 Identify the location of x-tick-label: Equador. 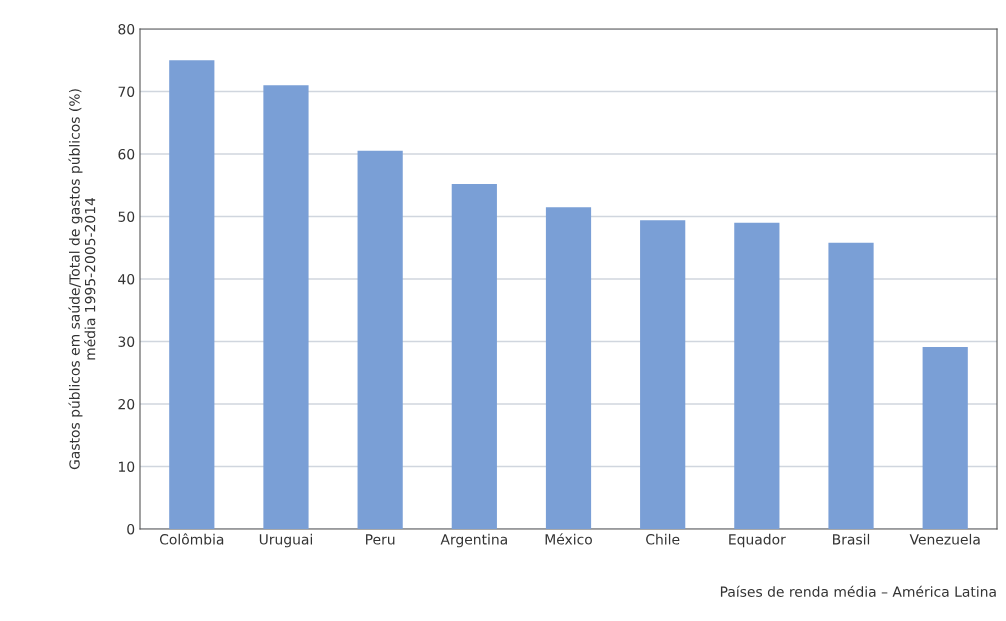
(757, 540).